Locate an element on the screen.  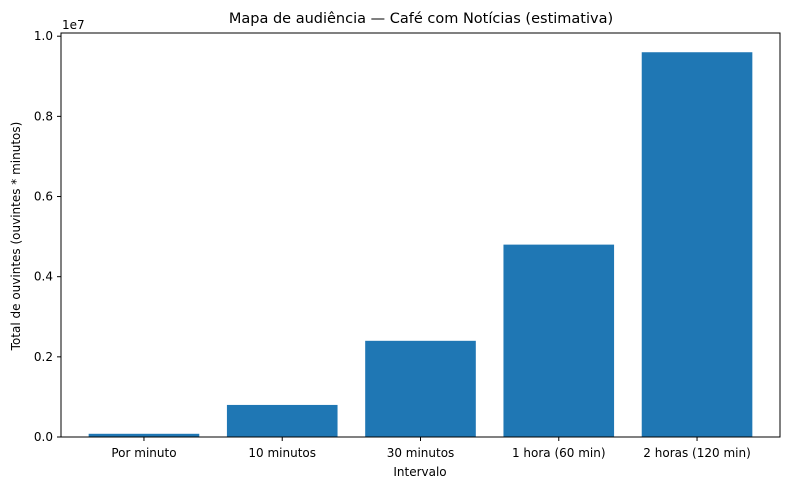
y-axis-offset-label: 1e7 is located at coordinates (73, 25).